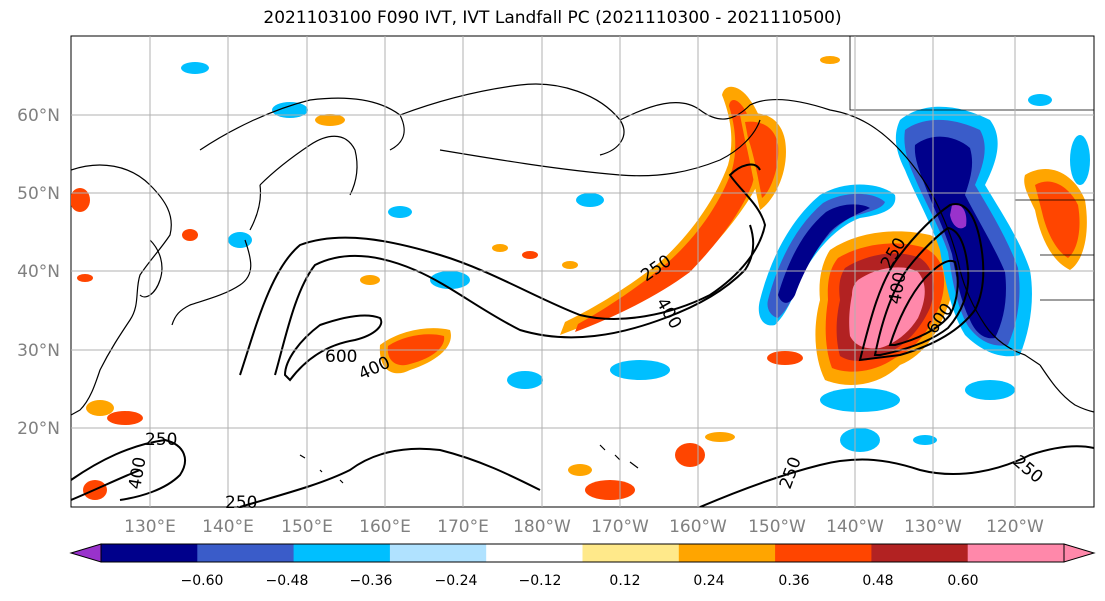 Image resolution: width=1105 pixels, height=601 pixels. Describe the element at coordinates (85, 553) in the screenshot. I see `colorbar-extend-low` at that location.